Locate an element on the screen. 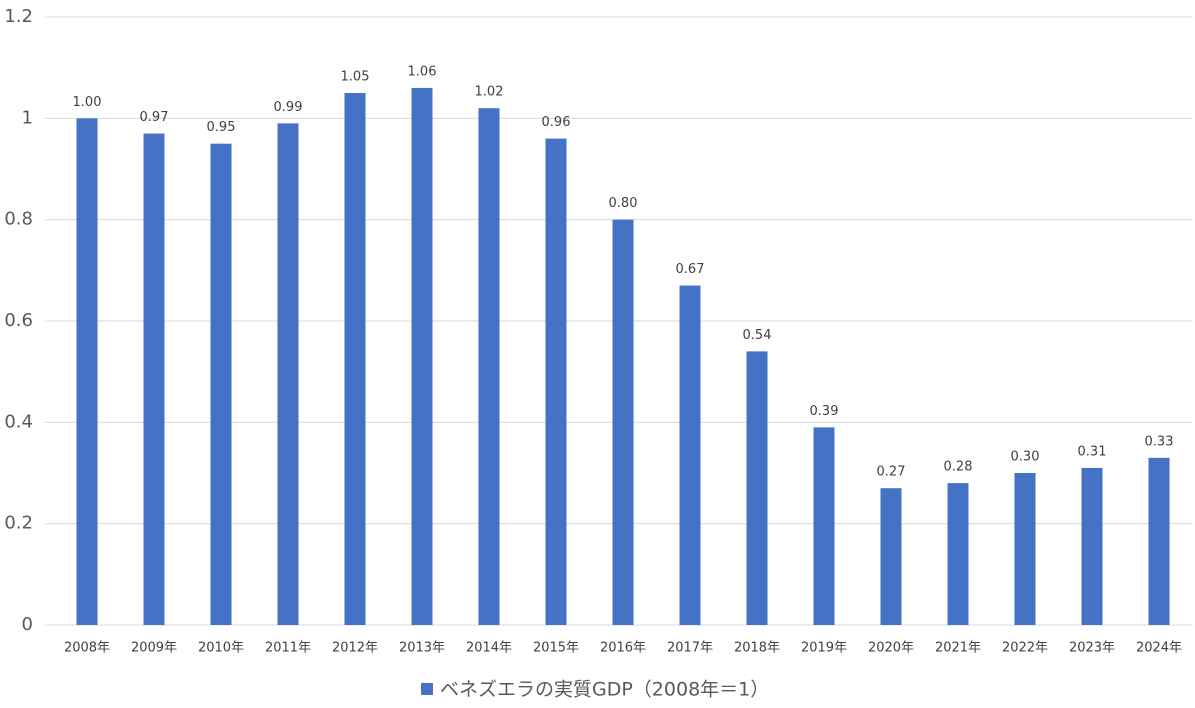 The image size is (1195, 708). x-tick-label: 2013年 is located at coordinates (422, 648).